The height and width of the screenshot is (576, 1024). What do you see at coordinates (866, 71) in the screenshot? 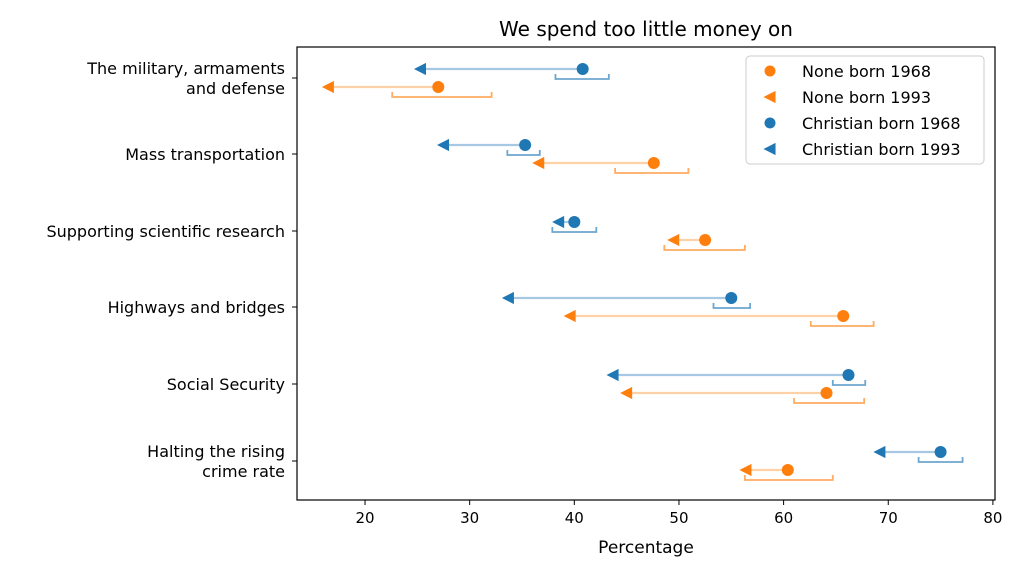
I see `legend-label: None born 1968` at bounding box center [866, 71].